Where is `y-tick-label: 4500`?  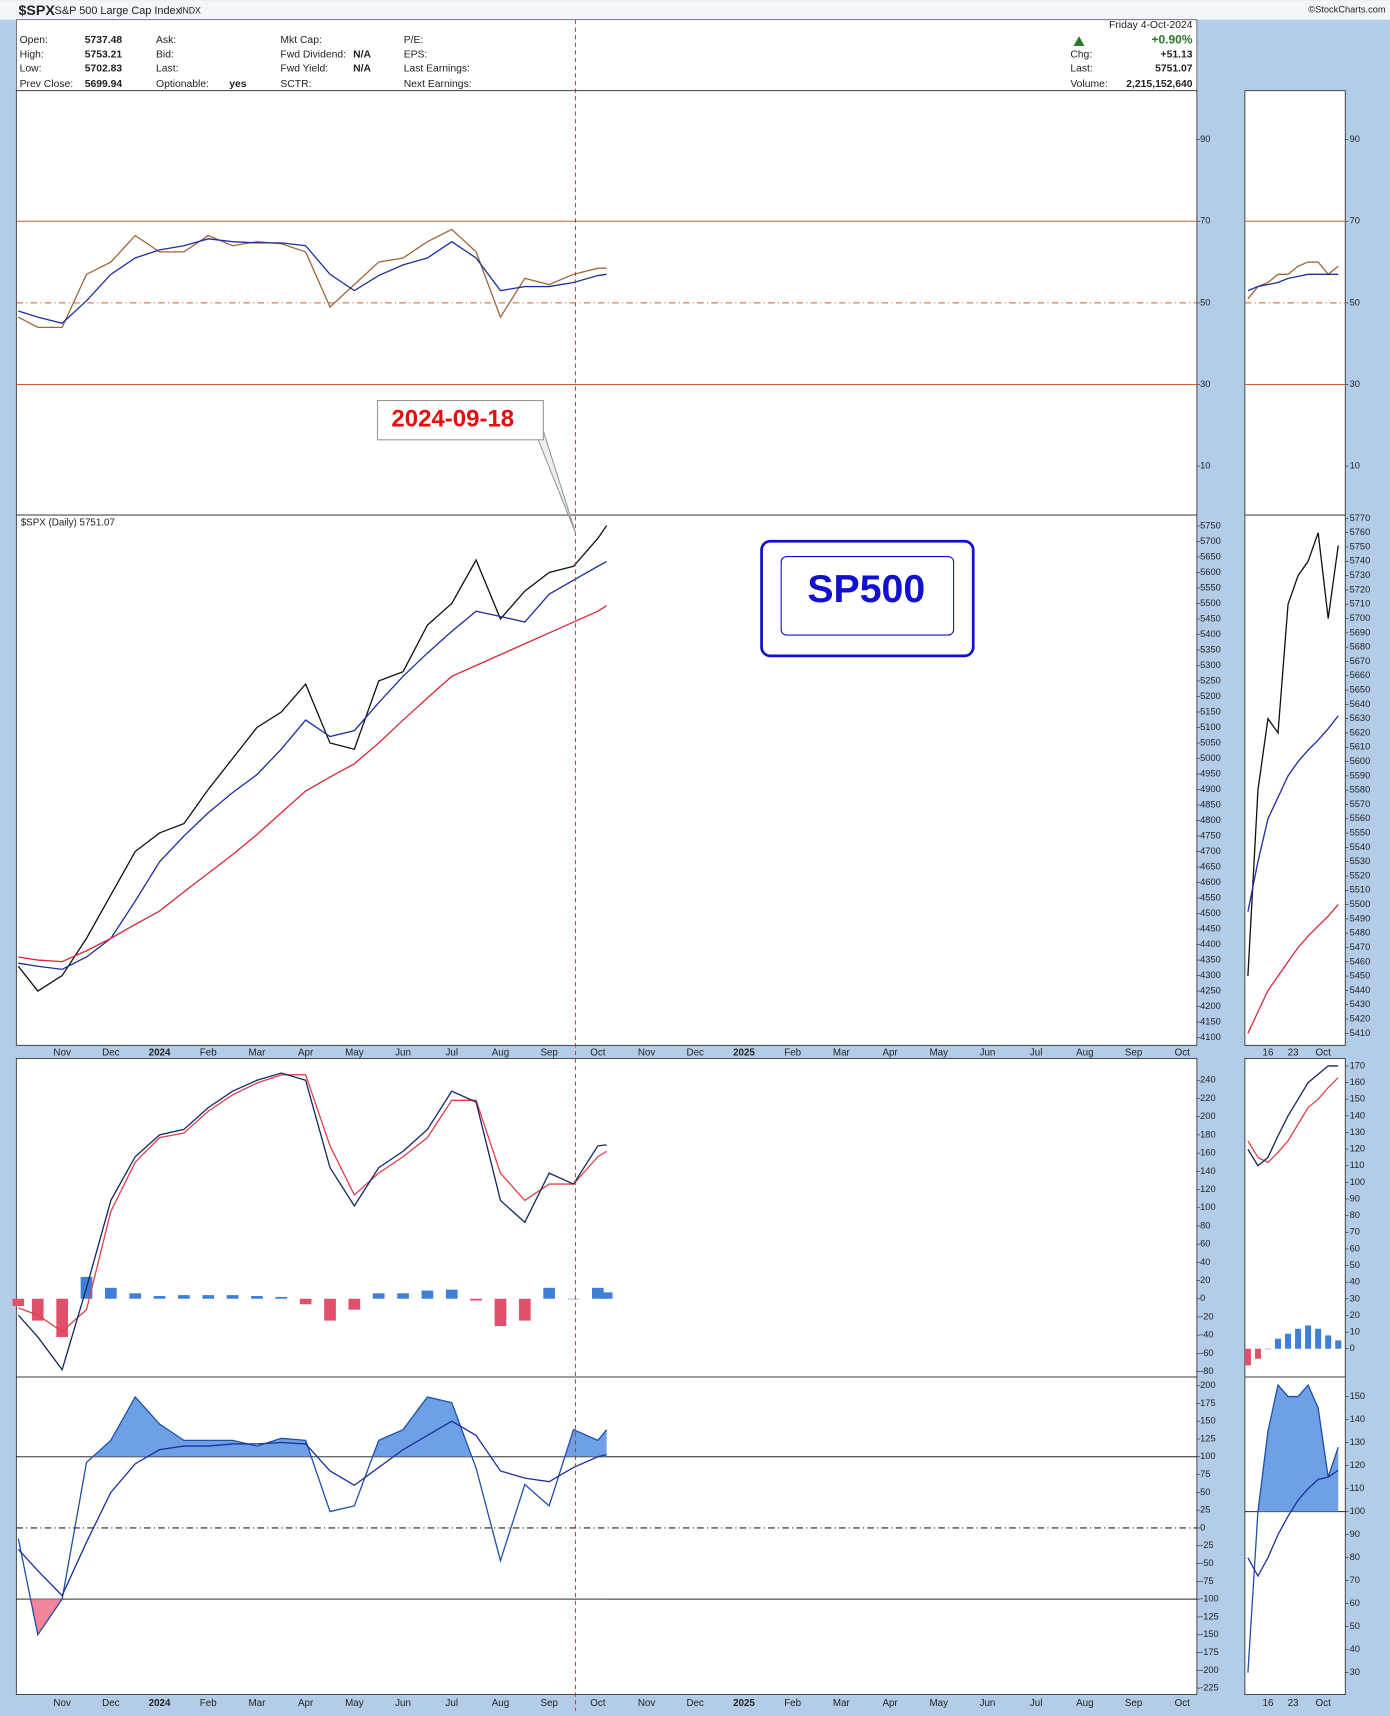
y-tick-label: 4500 is located at coordinates (1210, 913).